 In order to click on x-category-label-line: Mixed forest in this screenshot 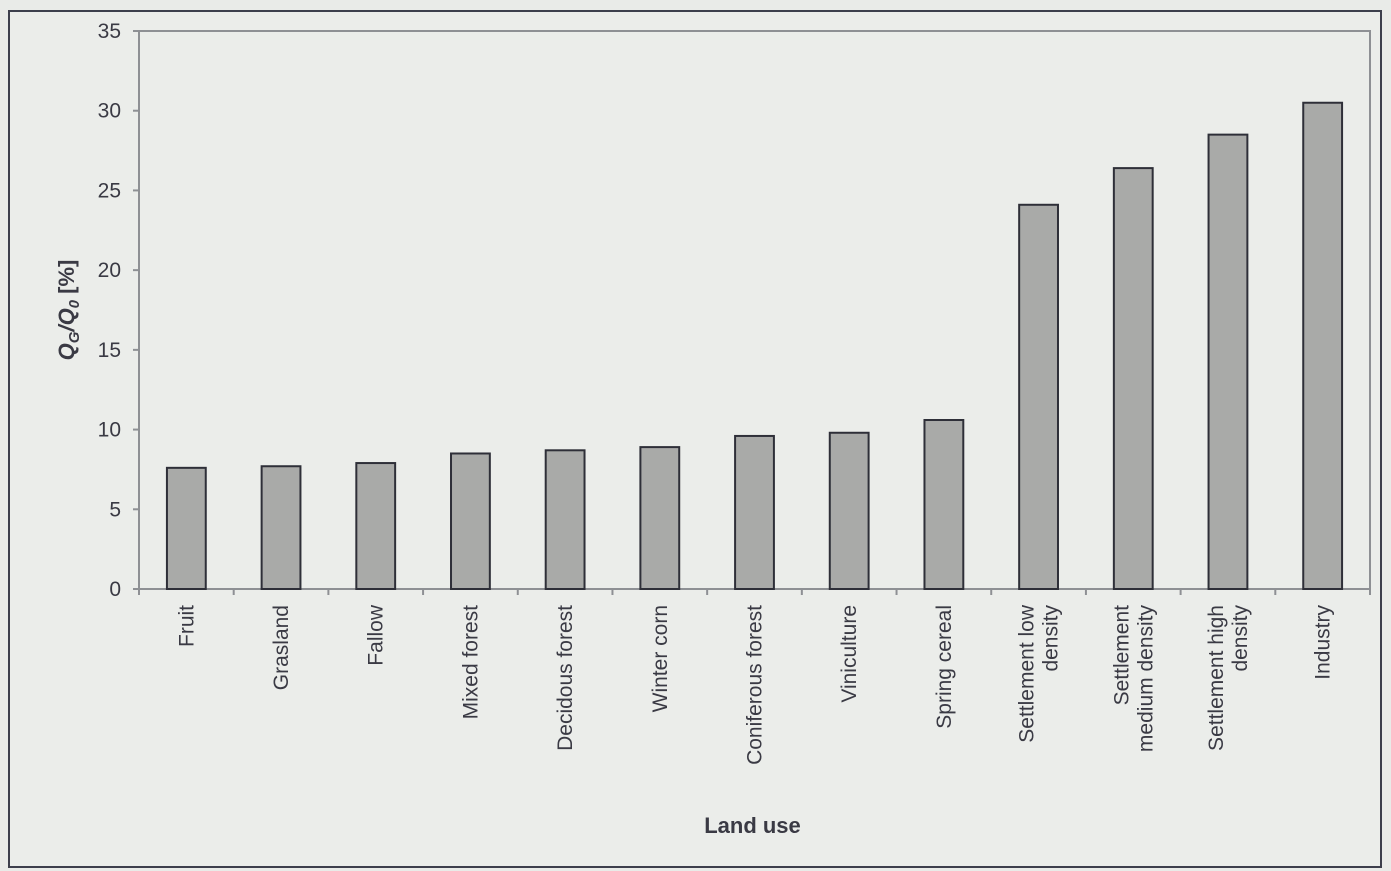, I will do `click(470, 662)`.